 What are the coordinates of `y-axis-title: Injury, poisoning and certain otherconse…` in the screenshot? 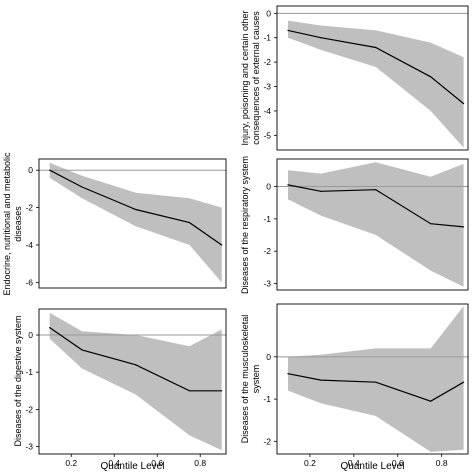 It's located at (250, 78).